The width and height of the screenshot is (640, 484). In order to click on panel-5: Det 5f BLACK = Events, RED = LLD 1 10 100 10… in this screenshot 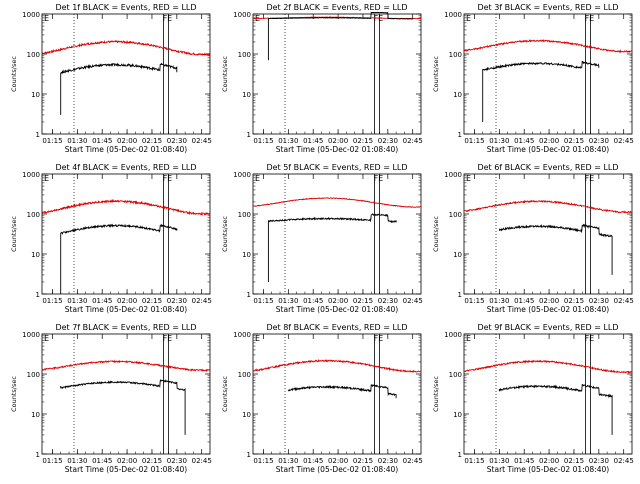, I will do `click(322, 238)`.